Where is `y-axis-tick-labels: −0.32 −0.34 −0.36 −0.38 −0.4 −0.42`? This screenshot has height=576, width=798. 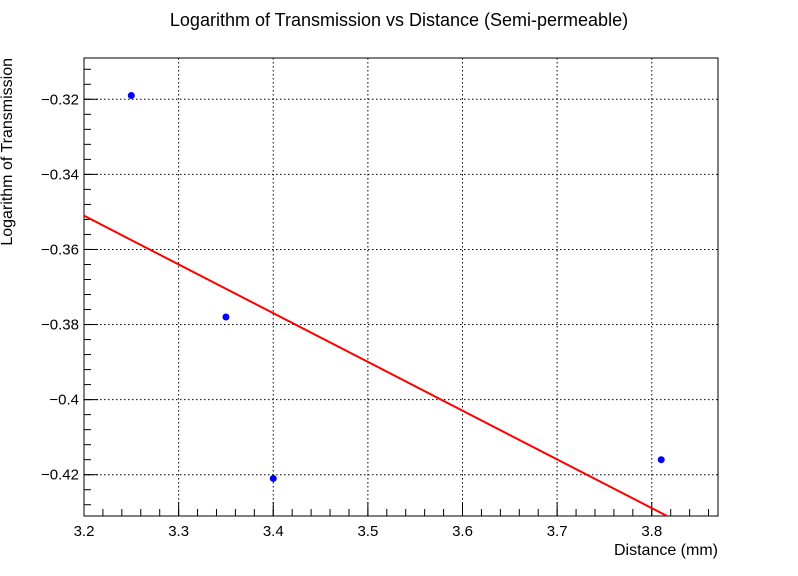
y-axis-tick-labels: −0.32 −0.34 −0.36 −0.38 −0.4 −0.42 is located at coordinates (60, 287).